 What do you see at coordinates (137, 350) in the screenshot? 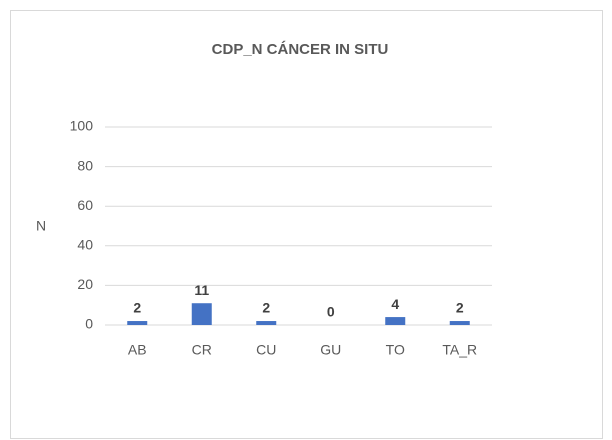
I see `x-tick-label: AB` at bounding box center [137, 350].